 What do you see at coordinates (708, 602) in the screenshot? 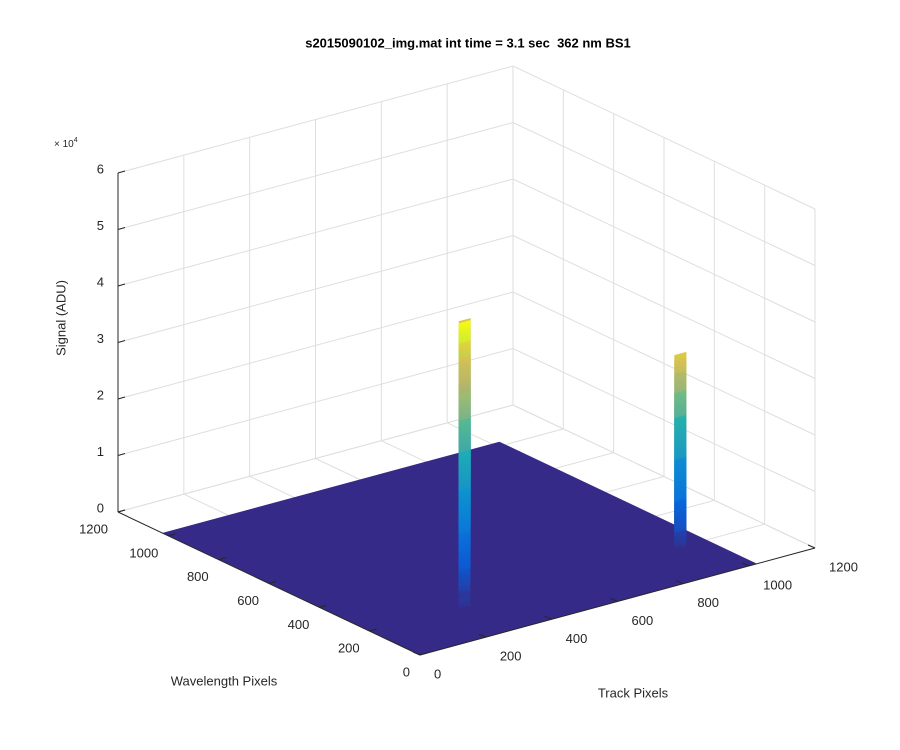
I see `x-tick-label: 800` at bounding box center [708, 602].